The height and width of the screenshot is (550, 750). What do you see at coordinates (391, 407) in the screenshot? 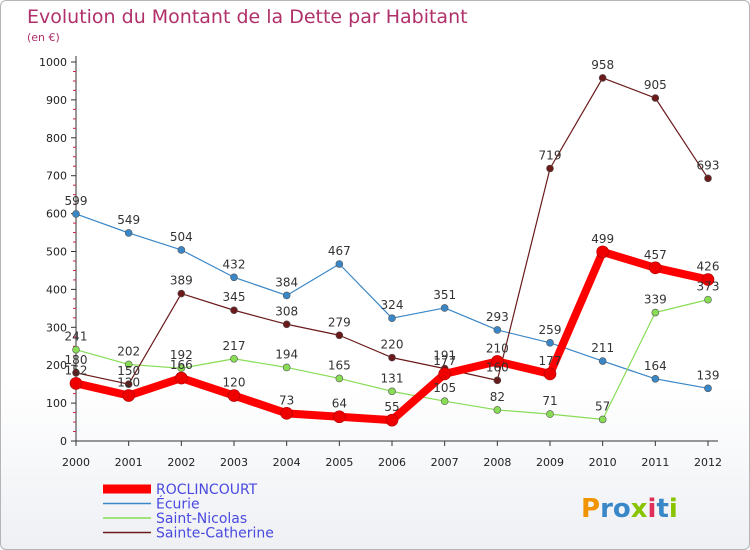
I see `data-label: 55` at bounding box center [391, 407].